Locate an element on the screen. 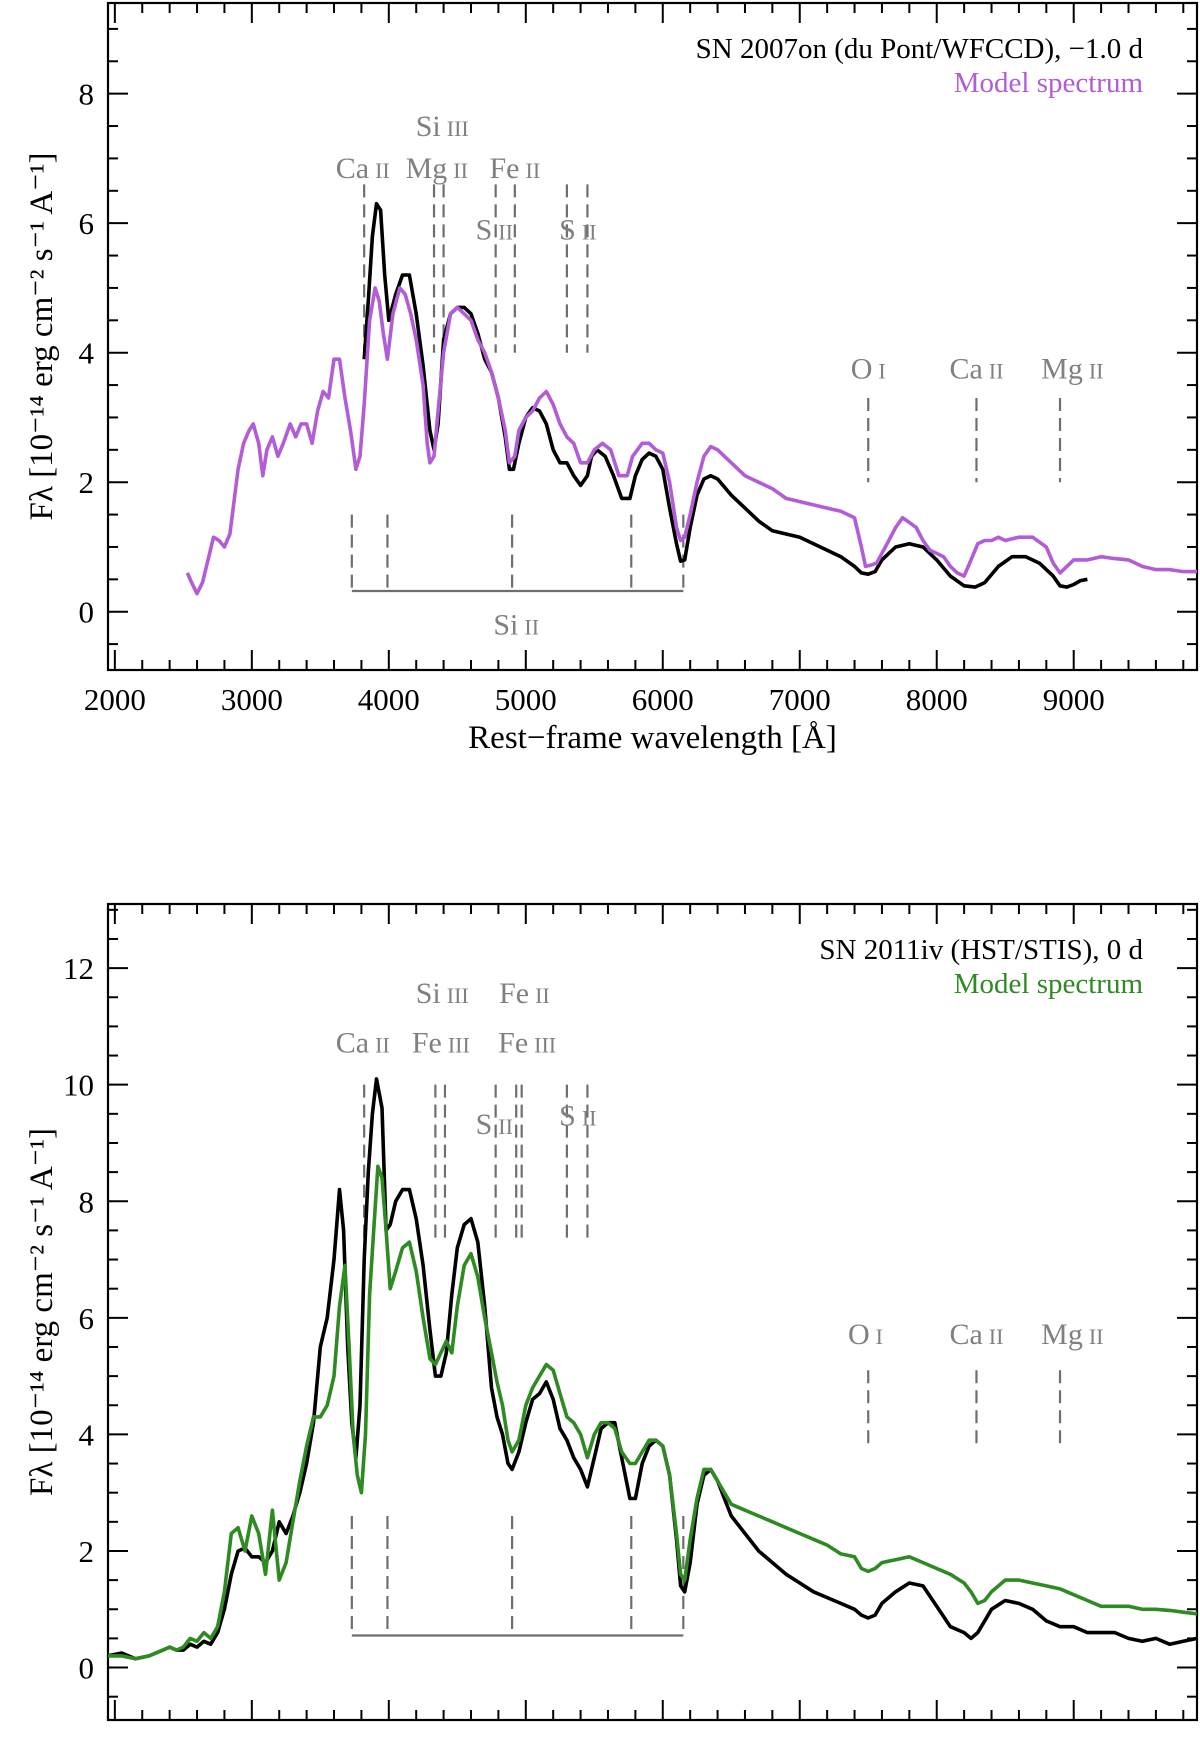  ion-label: Si II is located at coordinates (516, 624).